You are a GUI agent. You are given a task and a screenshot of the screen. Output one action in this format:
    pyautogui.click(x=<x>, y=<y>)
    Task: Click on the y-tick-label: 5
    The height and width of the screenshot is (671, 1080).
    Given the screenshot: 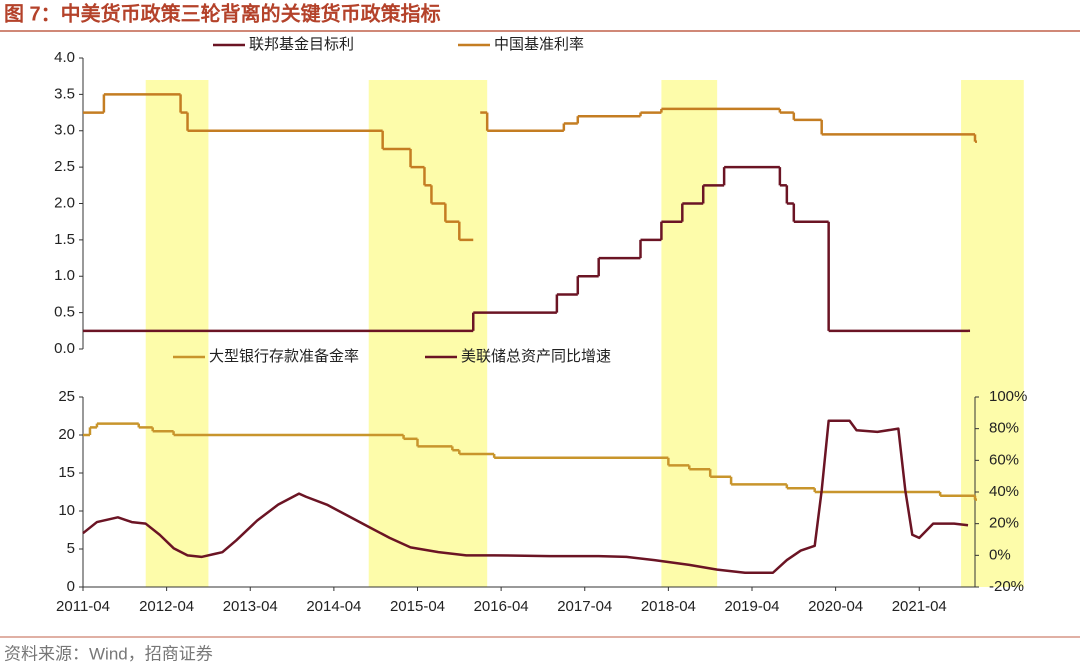 What is the action you would take?
    pyautogui.click(x=71, y=548)
    